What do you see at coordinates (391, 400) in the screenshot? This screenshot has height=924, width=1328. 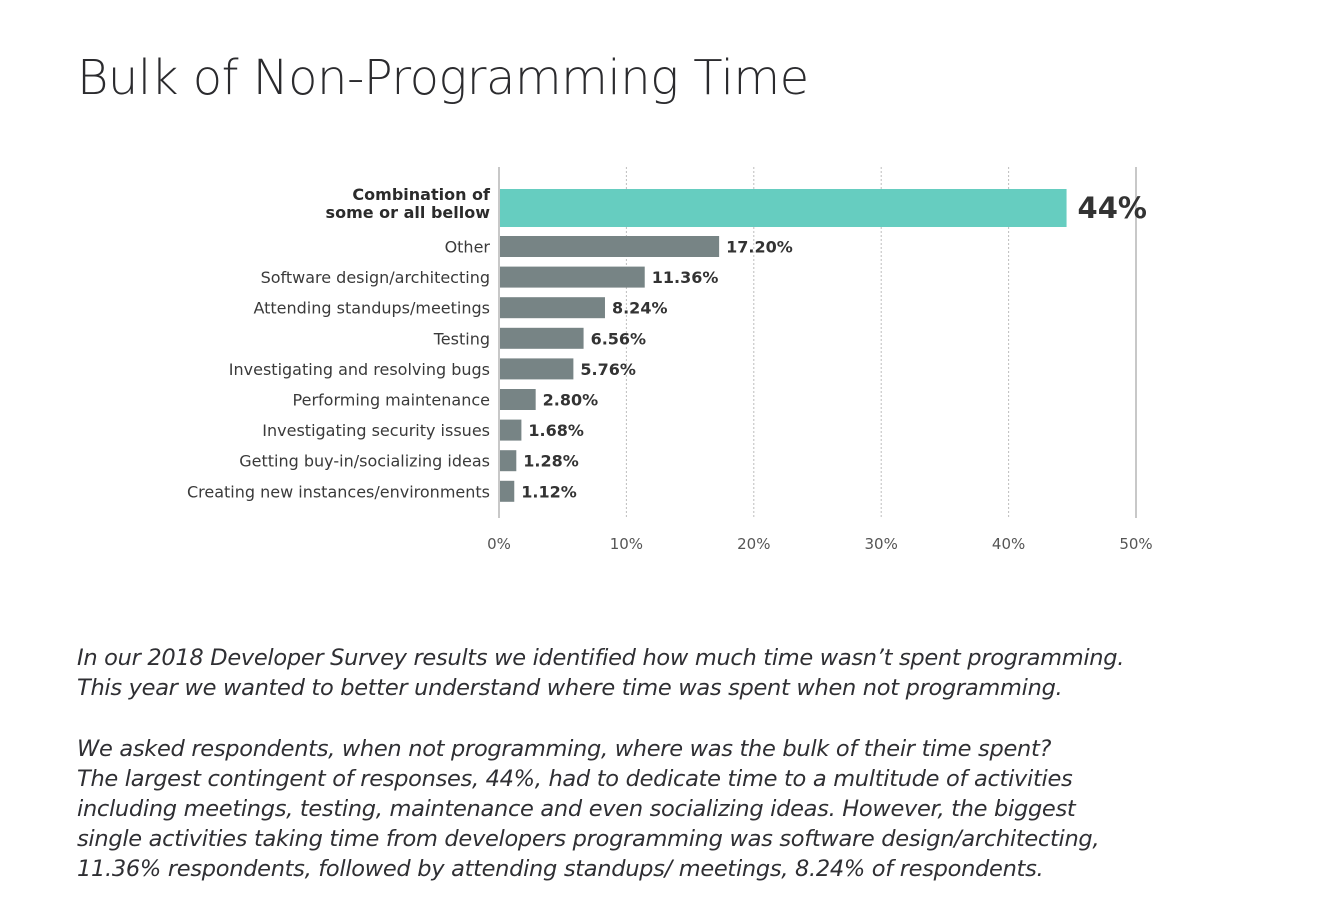 I see `category-label: Performing maintenance` at bounding box center [391, 400].